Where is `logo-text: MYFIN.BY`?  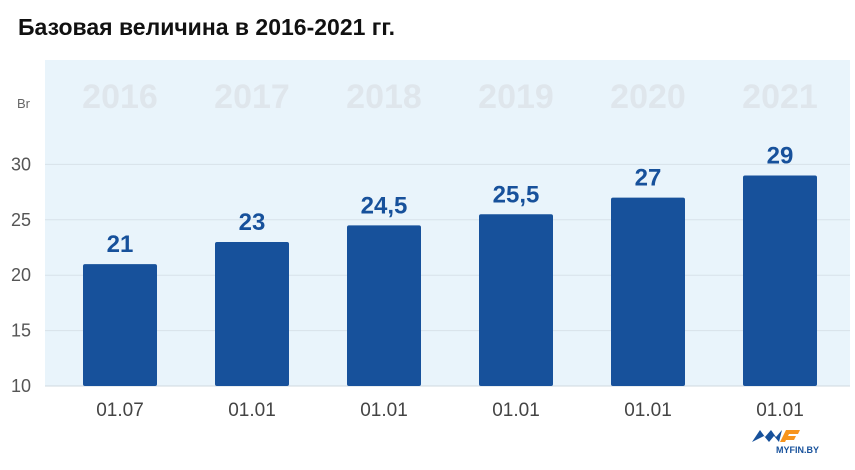
logo-text: MYFIN.BY is located at coordinates (797, 450).